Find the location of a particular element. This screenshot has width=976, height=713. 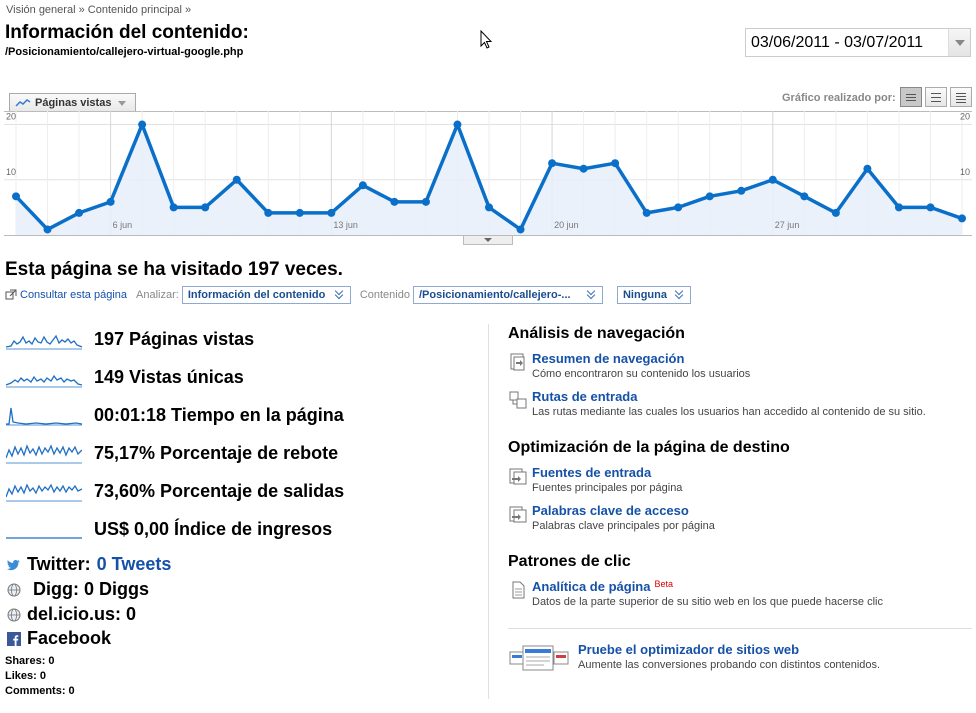

twitter-tweets-link: 0 Tweets is located at coordinates (134, 564).